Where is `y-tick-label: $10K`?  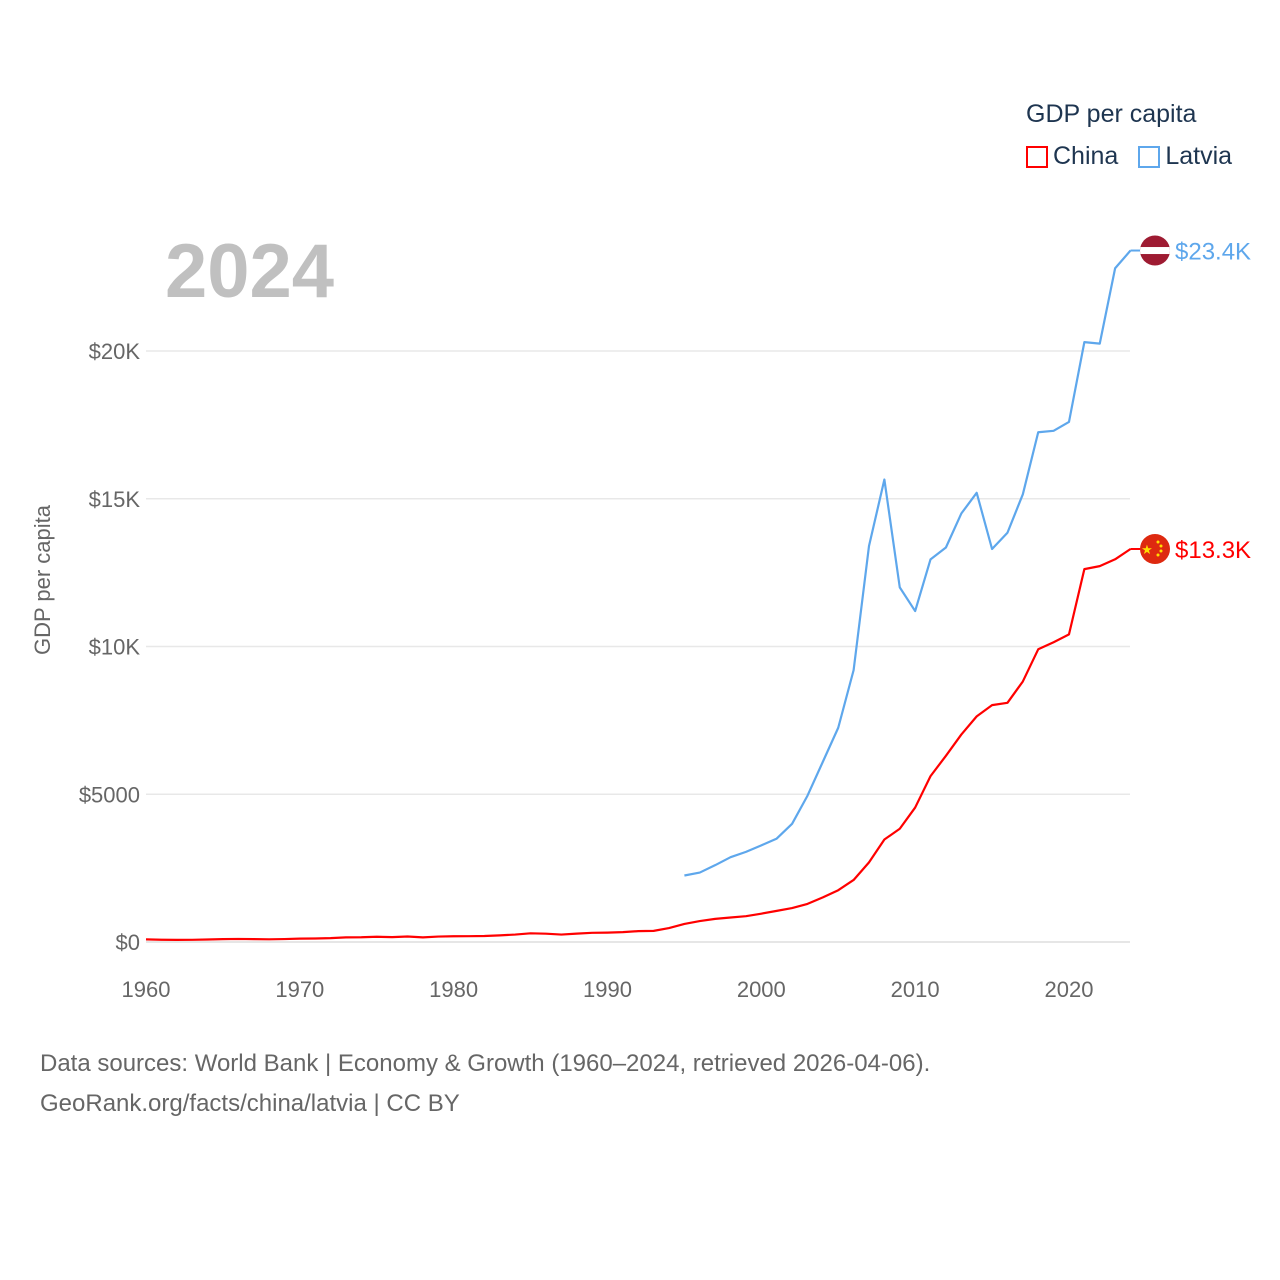 y-tick-label: $10K is located at coordinates (115, 647).